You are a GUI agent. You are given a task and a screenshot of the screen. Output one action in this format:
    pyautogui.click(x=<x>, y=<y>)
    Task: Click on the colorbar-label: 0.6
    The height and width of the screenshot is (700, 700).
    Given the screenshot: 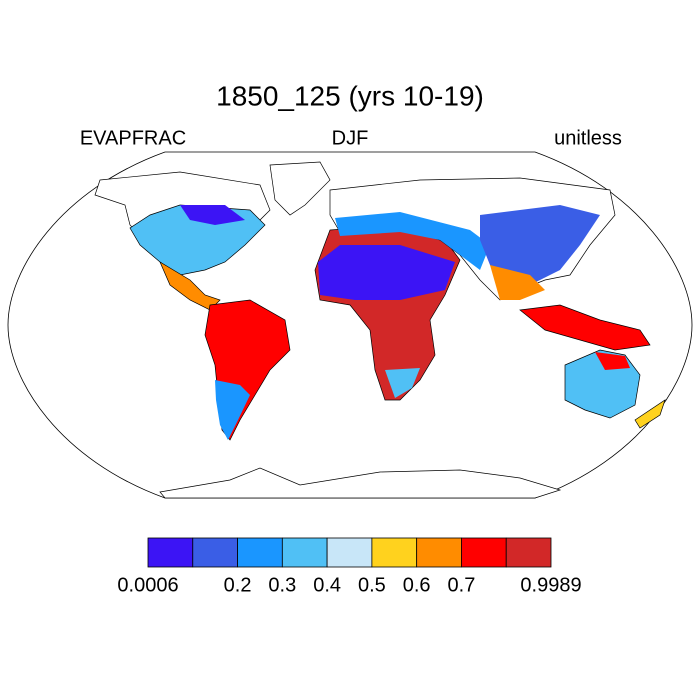 What is the action you would take?
    pyautogui.click(x=417, y=585)
    